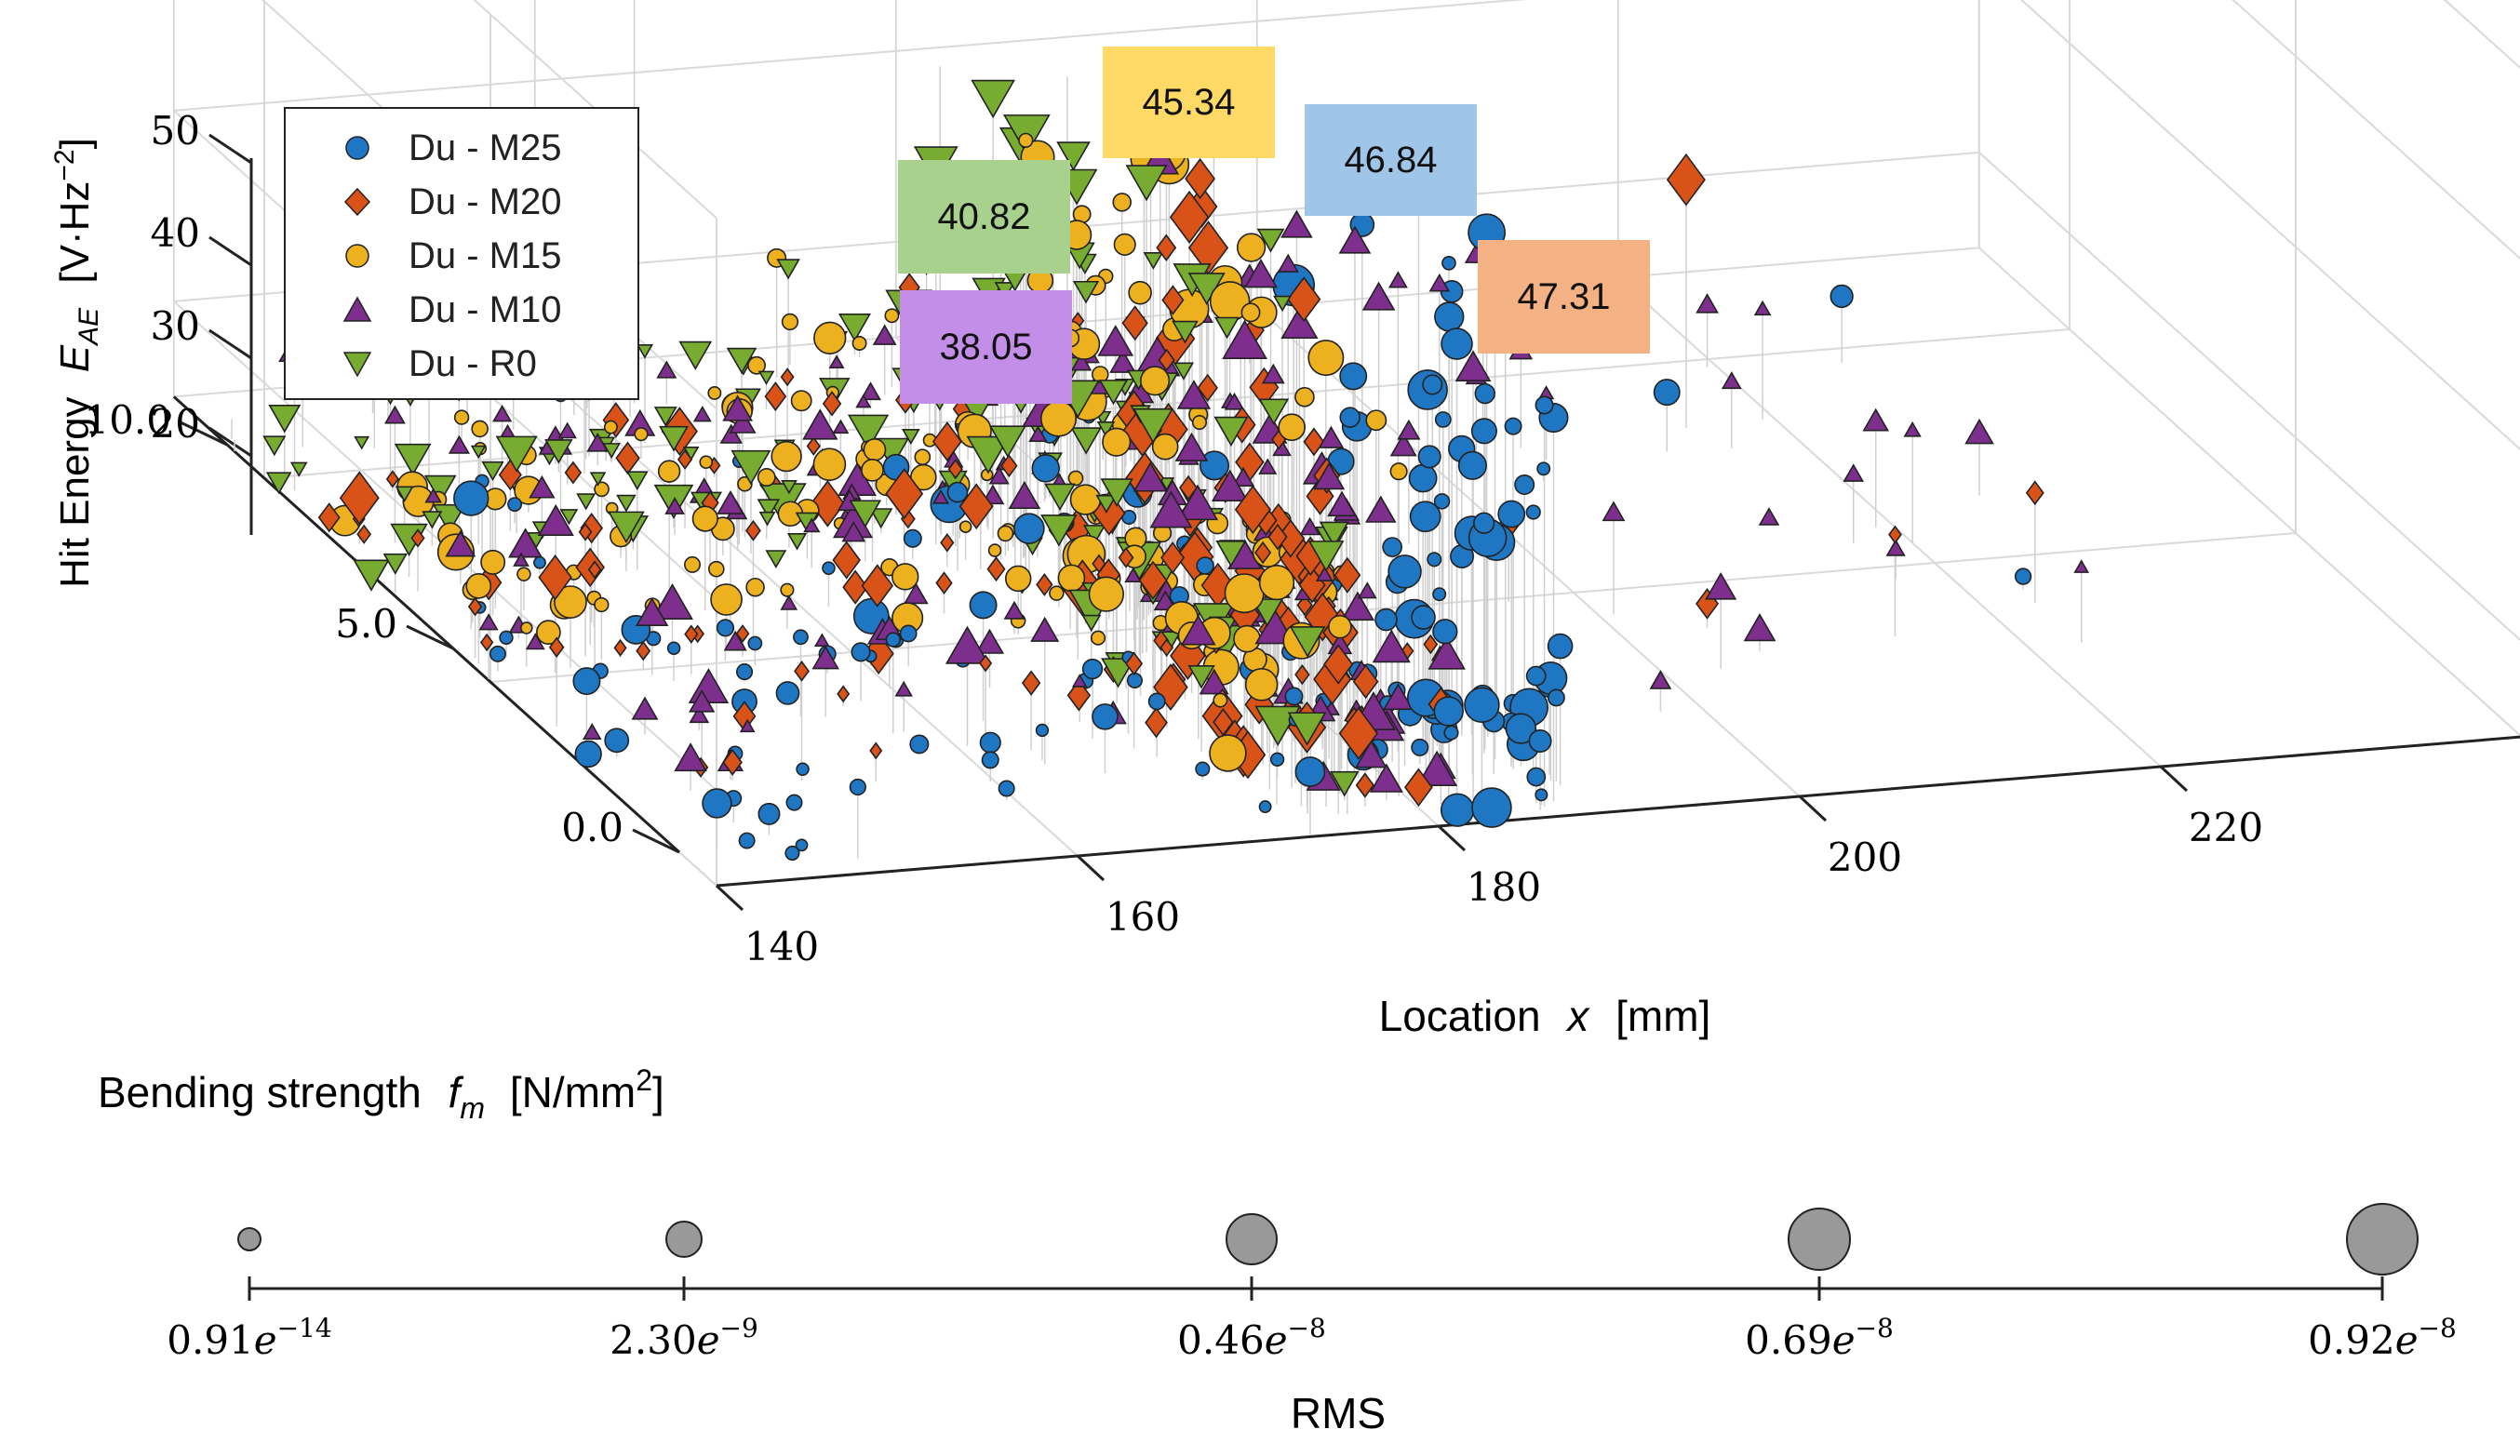 The height and width of the screenshot is (1456, 2520). I want to click on legend-label: Du - M15, so click(485, 255).